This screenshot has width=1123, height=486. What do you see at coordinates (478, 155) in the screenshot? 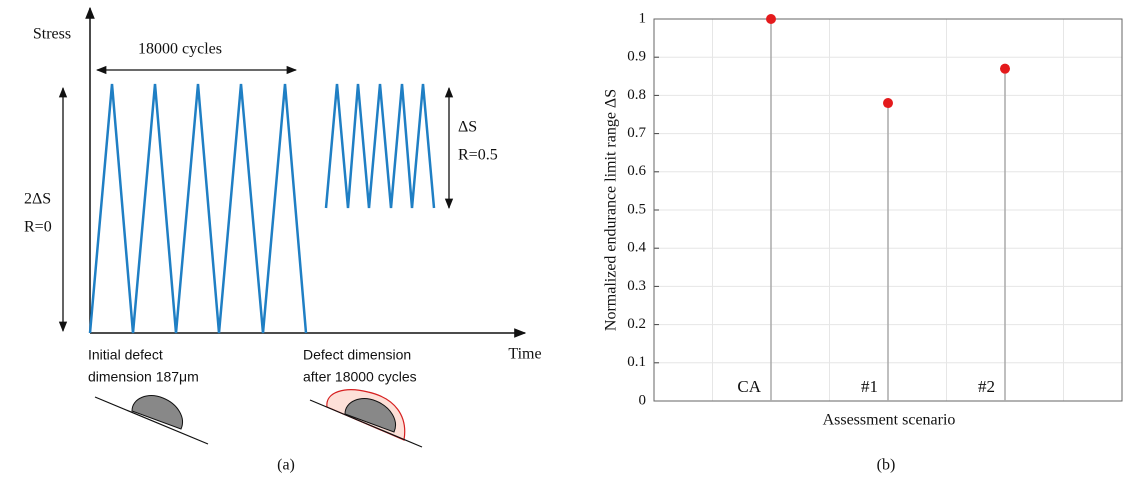
I see `range-label: R=0.5` at bounding box center [478, 155].